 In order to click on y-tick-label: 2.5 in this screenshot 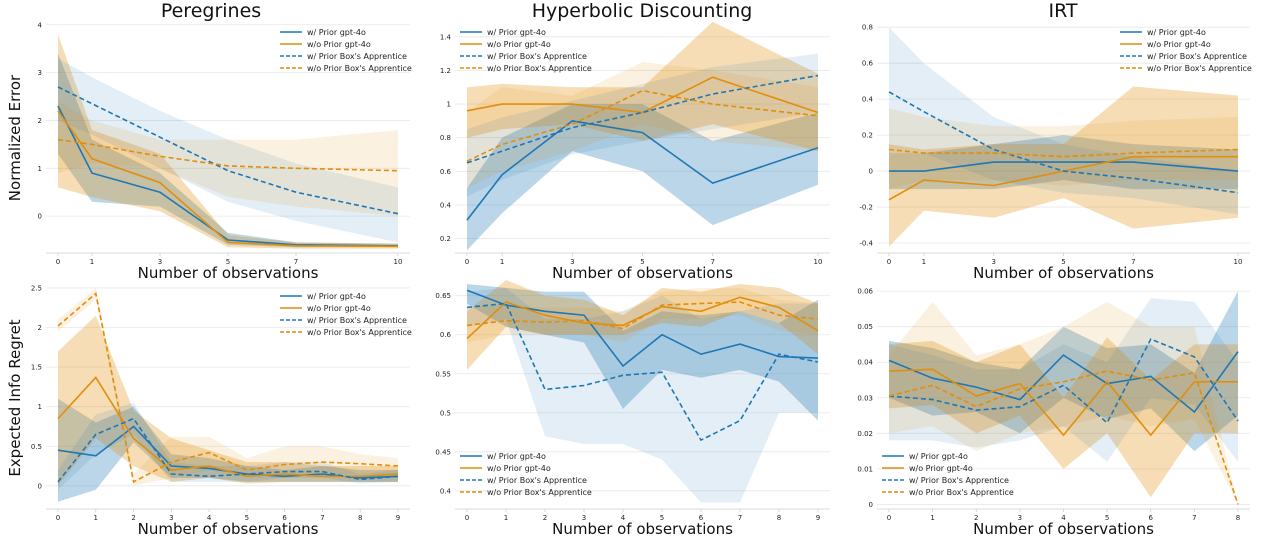, I will do `click(36, 288)`.